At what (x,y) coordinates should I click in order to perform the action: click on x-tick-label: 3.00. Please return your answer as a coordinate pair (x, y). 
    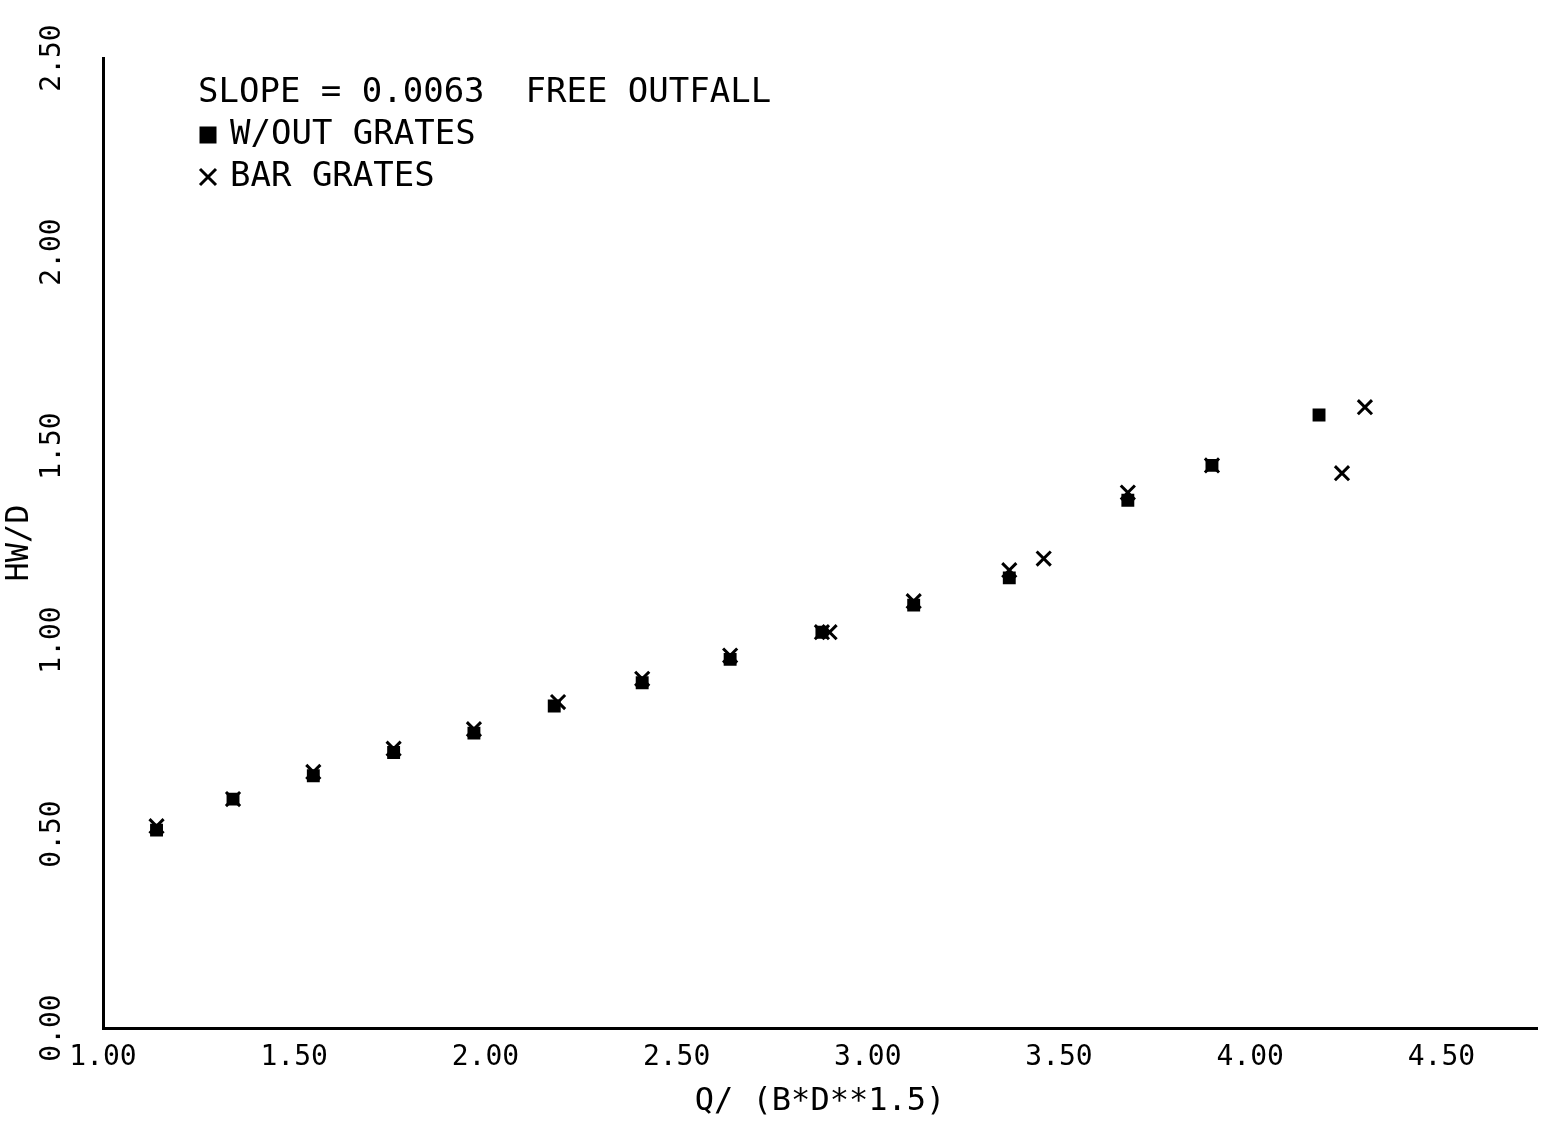
    Looking at the image, I should click on (868, 1056).